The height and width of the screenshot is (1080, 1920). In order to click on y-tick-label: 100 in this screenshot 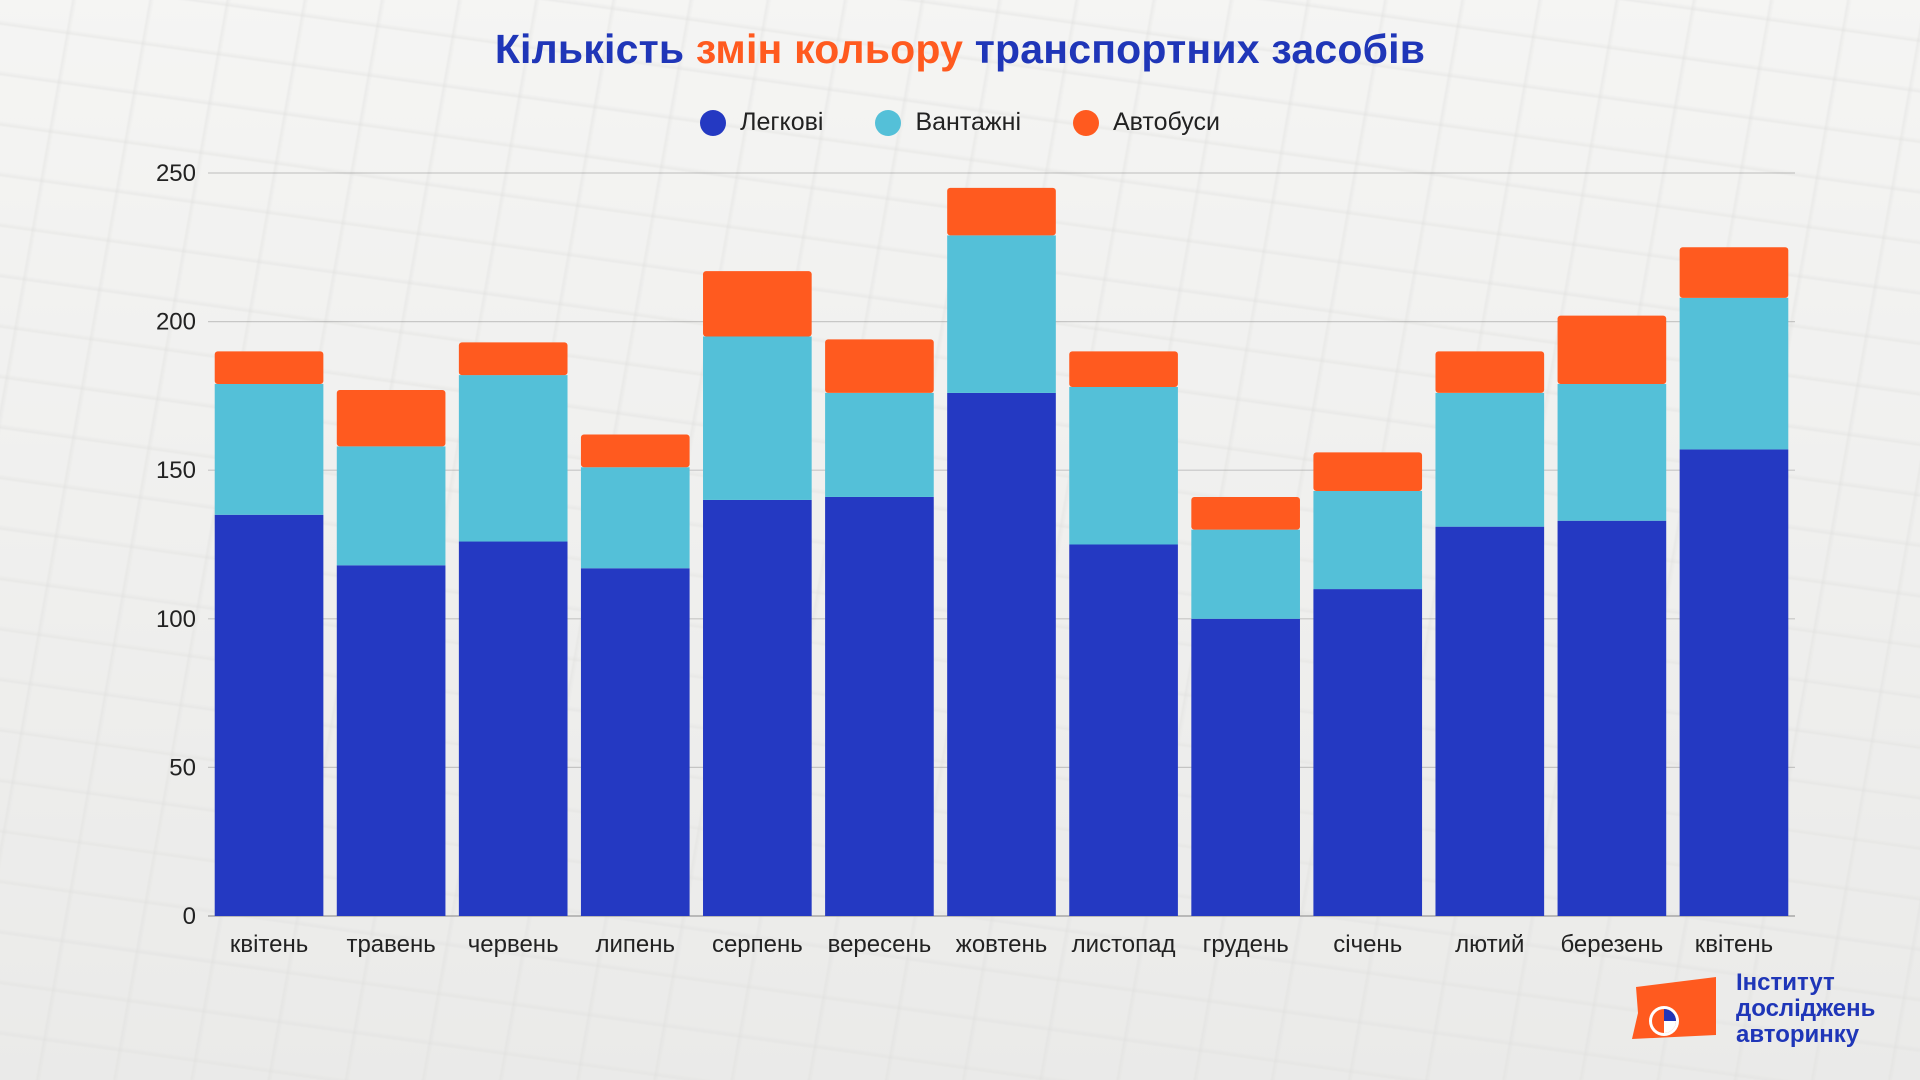, I will do `click(176, 619)`.